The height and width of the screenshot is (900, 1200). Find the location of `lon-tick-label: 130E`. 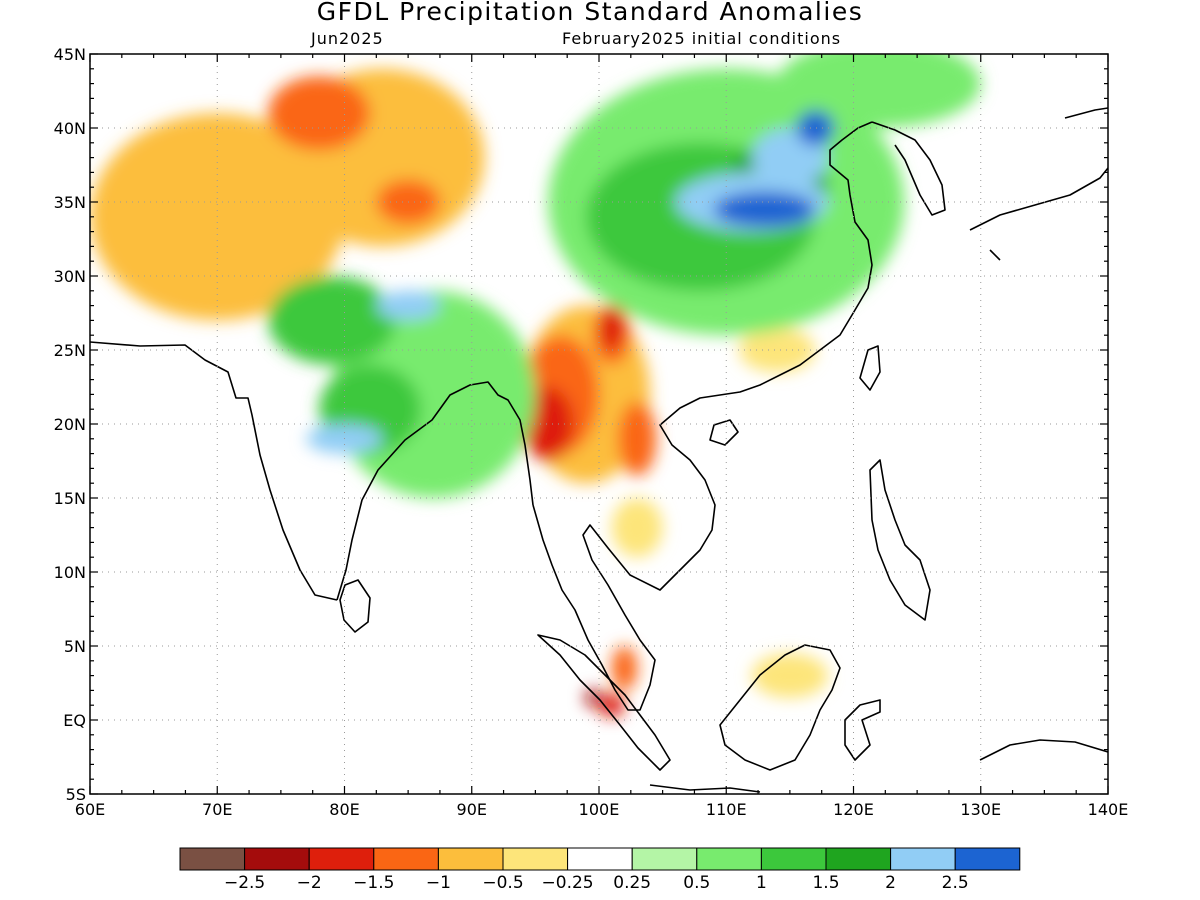

lon-tick-label: 130E is located at coordinates (980, 809).